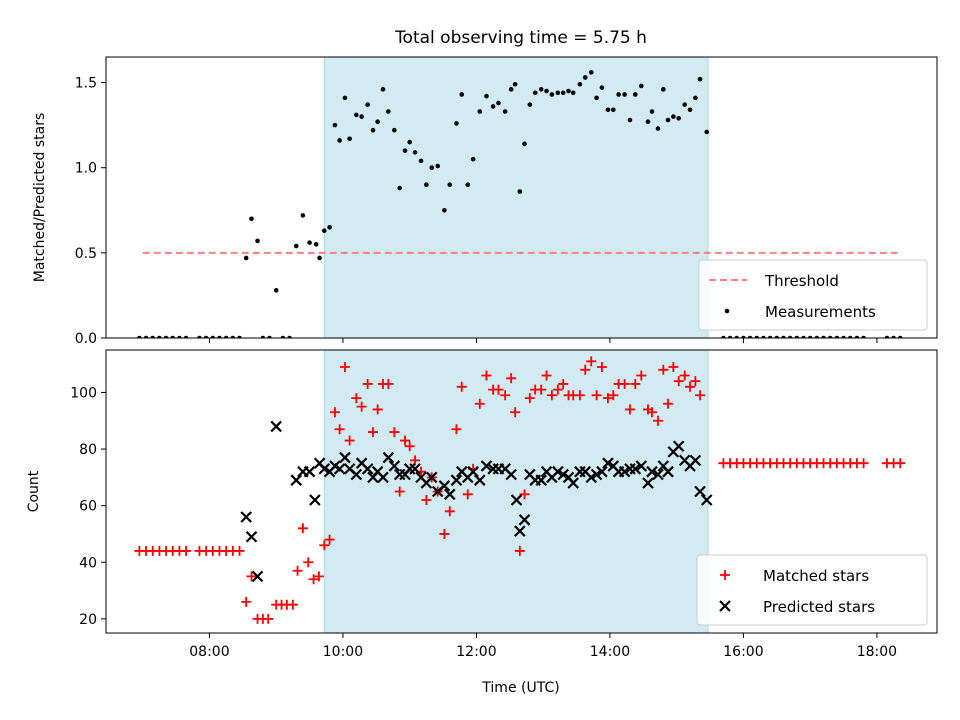 Image resolution: width=960 pixels, height=720 pixels. Describe the element at coordinates (520, 38) in the screenshot. I see `chart-title: Total observing time = 5.75 h` at that location.